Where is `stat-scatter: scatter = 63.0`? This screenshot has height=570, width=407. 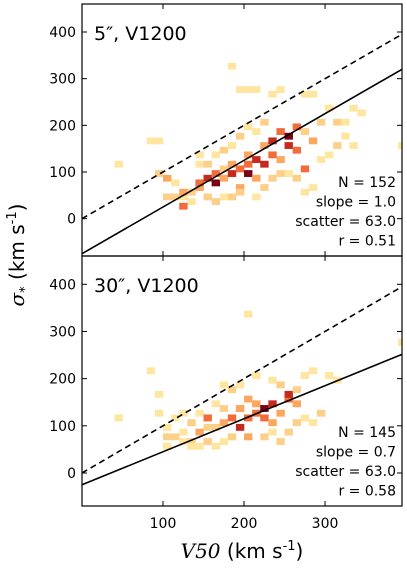 stat-scatter: scatter = 63.0 is located at coordinates (345, 222).